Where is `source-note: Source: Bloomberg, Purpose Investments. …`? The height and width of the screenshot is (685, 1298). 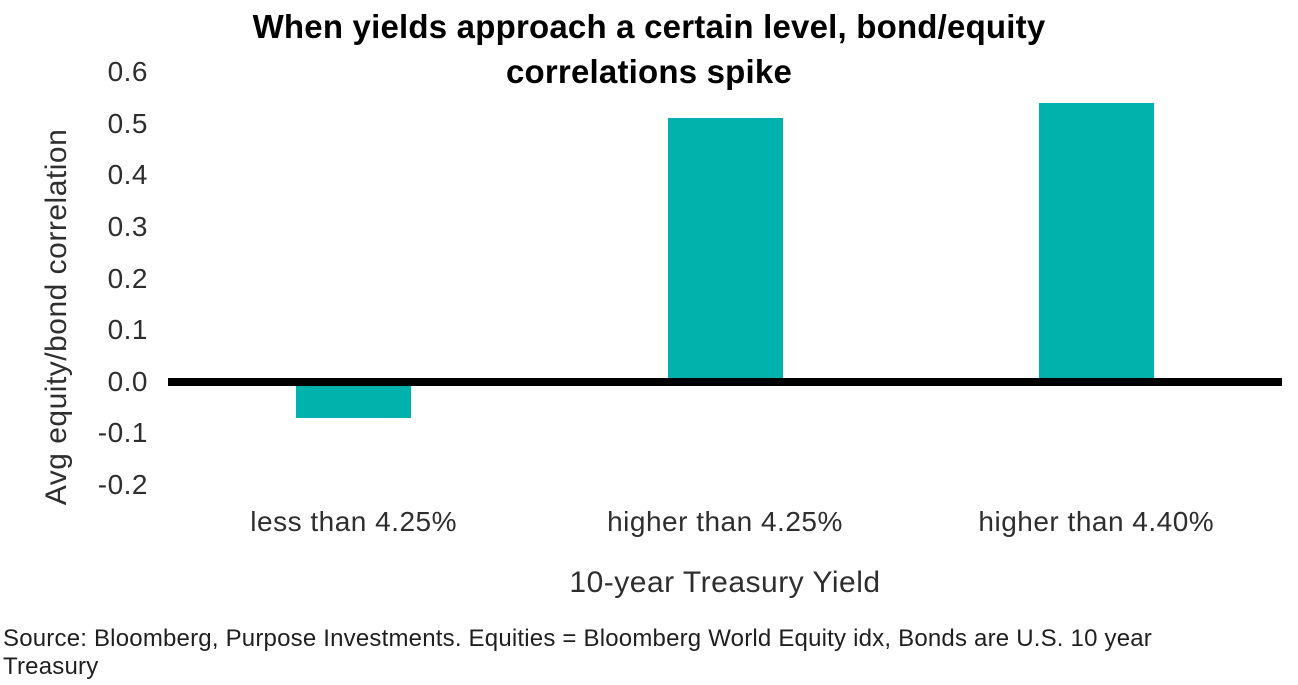 source-note: Source: Bloomberg, Purpose Investments. … is located at coordinates (577, 652).